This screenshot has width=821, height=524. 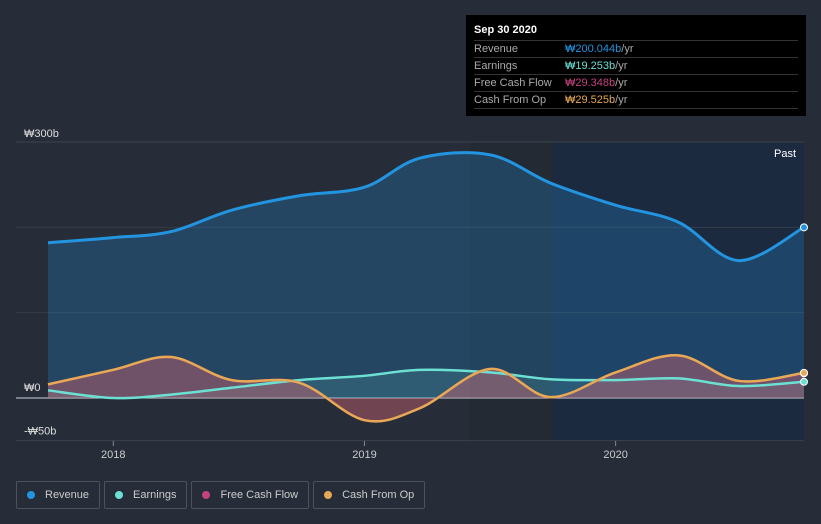 I want to click on tooltip-row: Earnings ₩19.253b /yr, so click(x=636, y=66).